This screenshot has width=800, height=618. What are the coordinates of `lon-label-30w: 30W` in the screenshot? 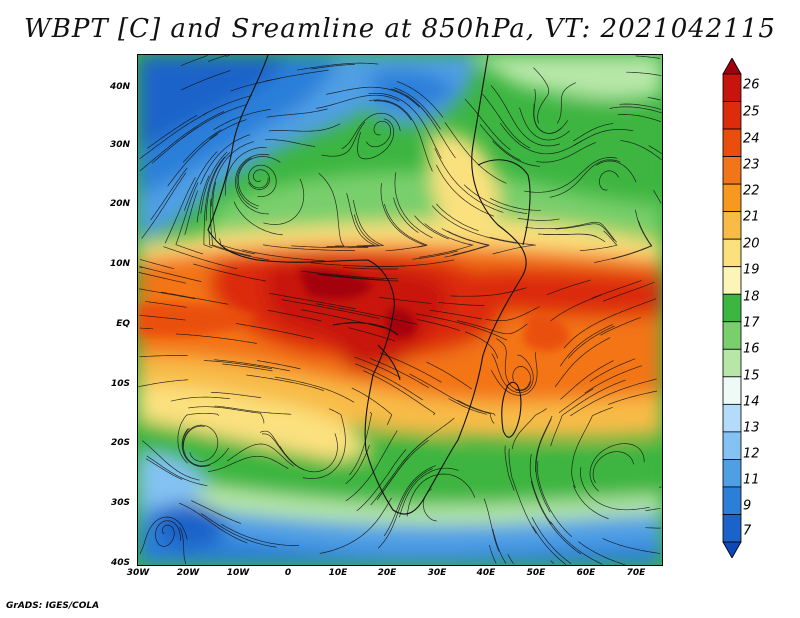 It's located at (138, 573).